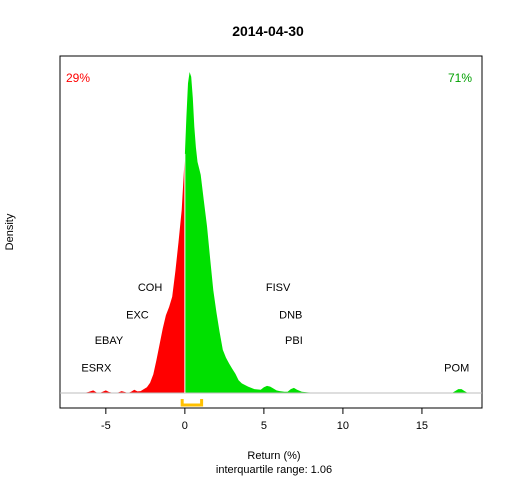 Image resolution: width=512 pixels, height=480 pixels. I want to click on annotation-labels: ESRX EBAY EXC COH FISV DNB PBI POM, so click(275, 328).